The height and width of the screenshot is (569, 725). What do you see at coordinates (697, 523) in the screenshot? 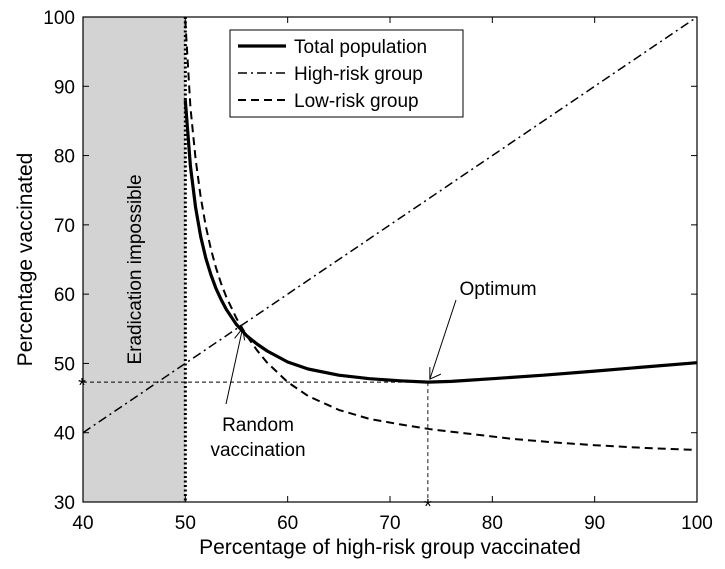
I see `x-tick-label: 100` at bounding box center [697, 523].